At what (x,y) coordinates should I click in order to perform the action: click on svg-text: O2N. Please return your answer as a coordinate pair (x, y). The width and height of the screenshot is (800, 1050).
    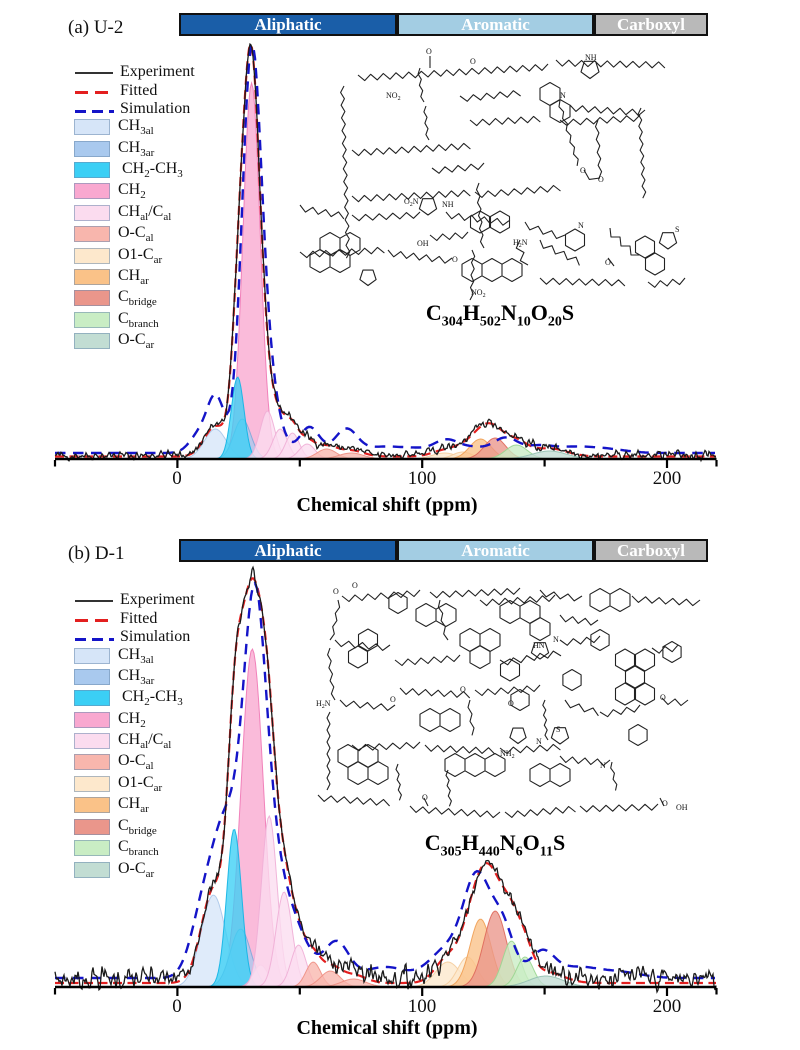
    Looking at the image, I should click on (411, 202).